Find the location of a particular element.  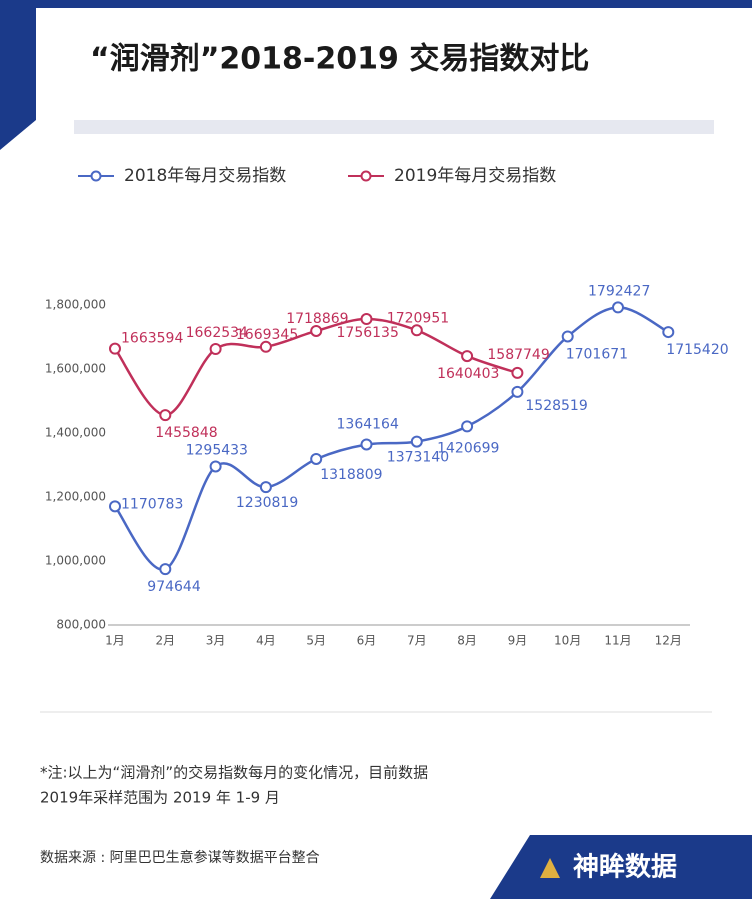

brand: 神眸数据 is located at coordinates (625, 867).